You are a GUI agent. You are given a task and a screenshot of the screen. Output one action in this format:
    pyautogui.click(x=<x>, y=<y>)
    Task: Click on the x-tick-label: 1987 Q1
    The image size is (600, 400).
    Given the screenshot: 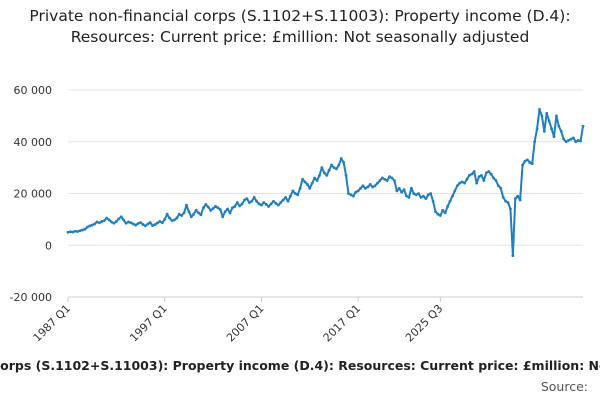 What is the action you would take?
    pyautogui.click(x=52, y=323)
    